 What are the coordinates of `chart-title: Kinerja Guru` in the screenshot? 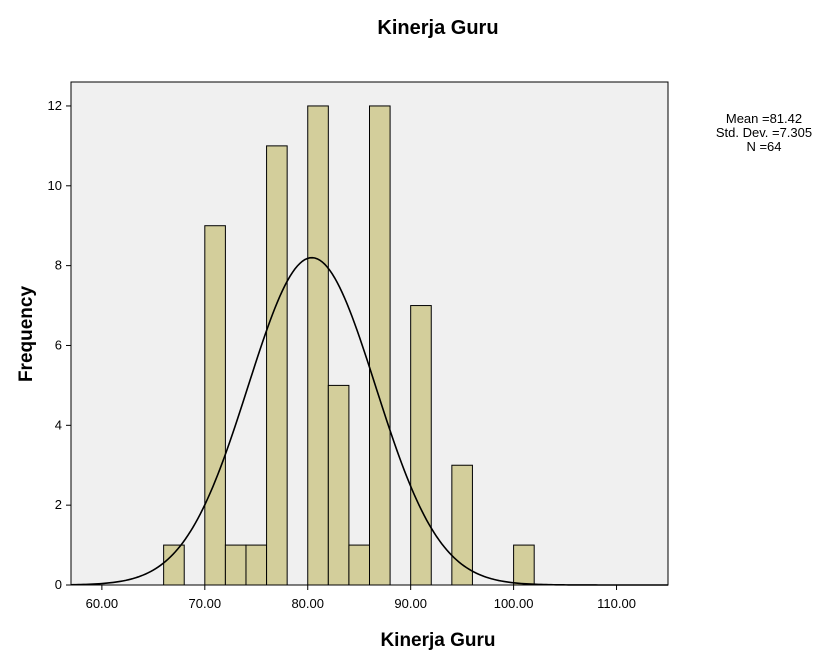 It's located at (437, 28).